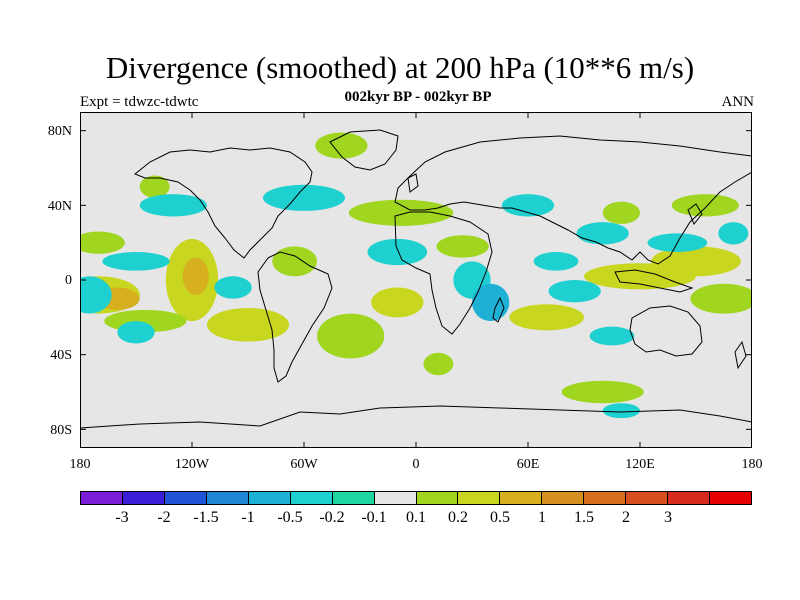 The height and width of the screenshot is (600, 800). Describe the element at coordinates (640, 464) in the screenshot. I see `x-tick-label: 120E` at that location.